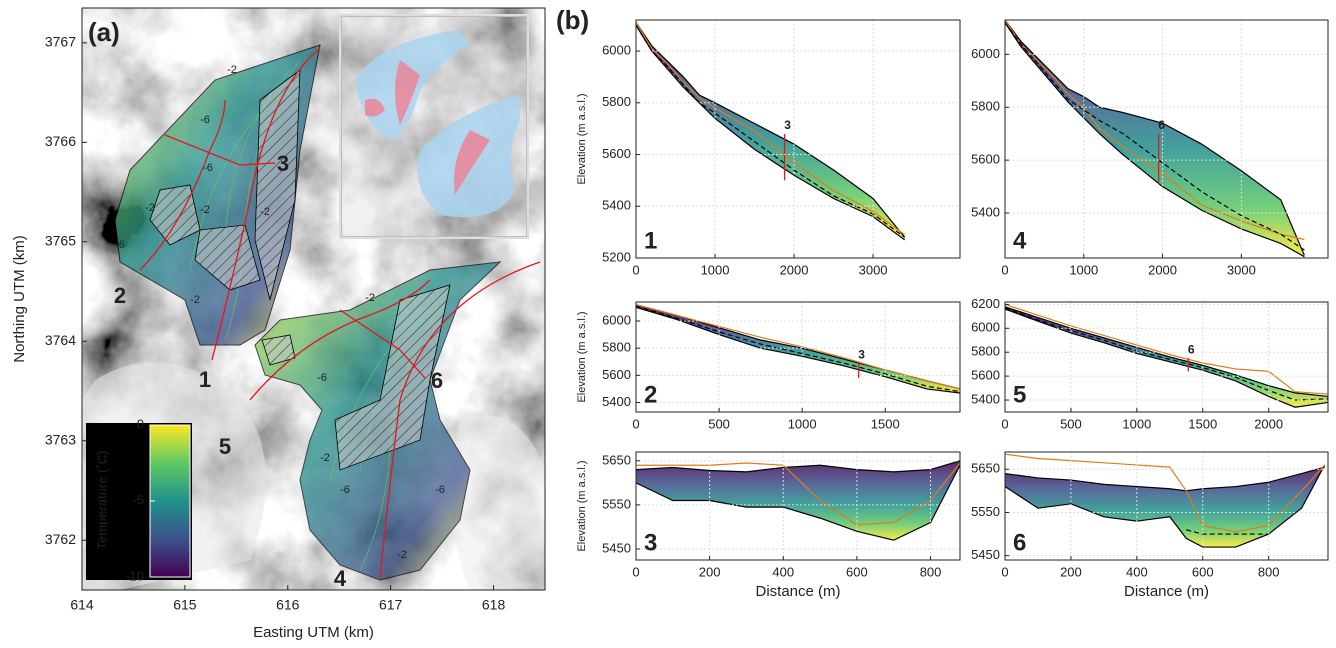 The image size is (1336, 648). What do you see at coordinates (494, 605) in the screenshot?
I see `x-tick-label: 618` at bounding box center [494, 605].